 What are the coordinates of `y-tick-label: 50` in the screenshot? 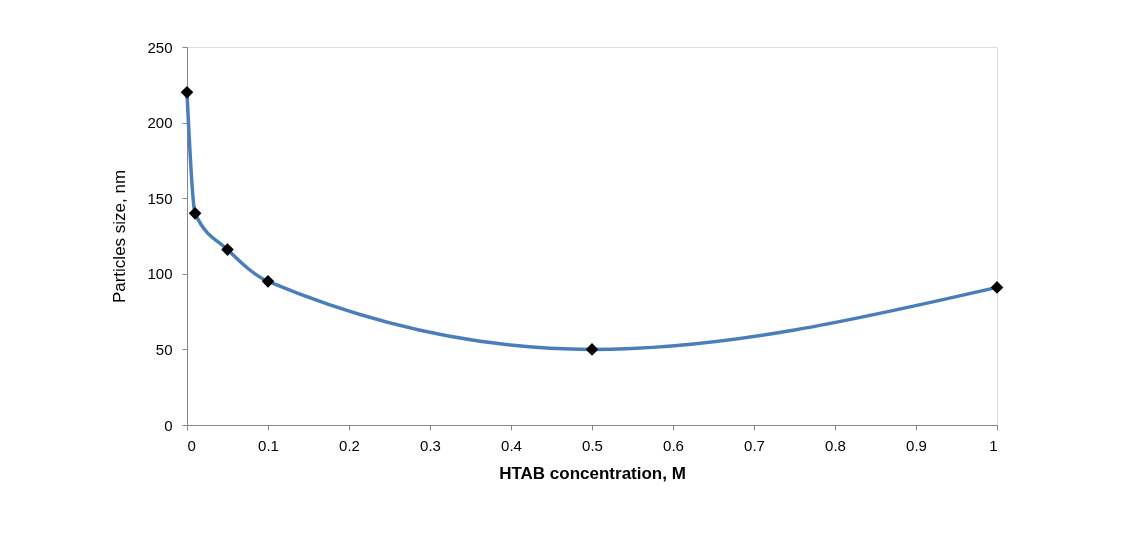 It's located at (164, 349).